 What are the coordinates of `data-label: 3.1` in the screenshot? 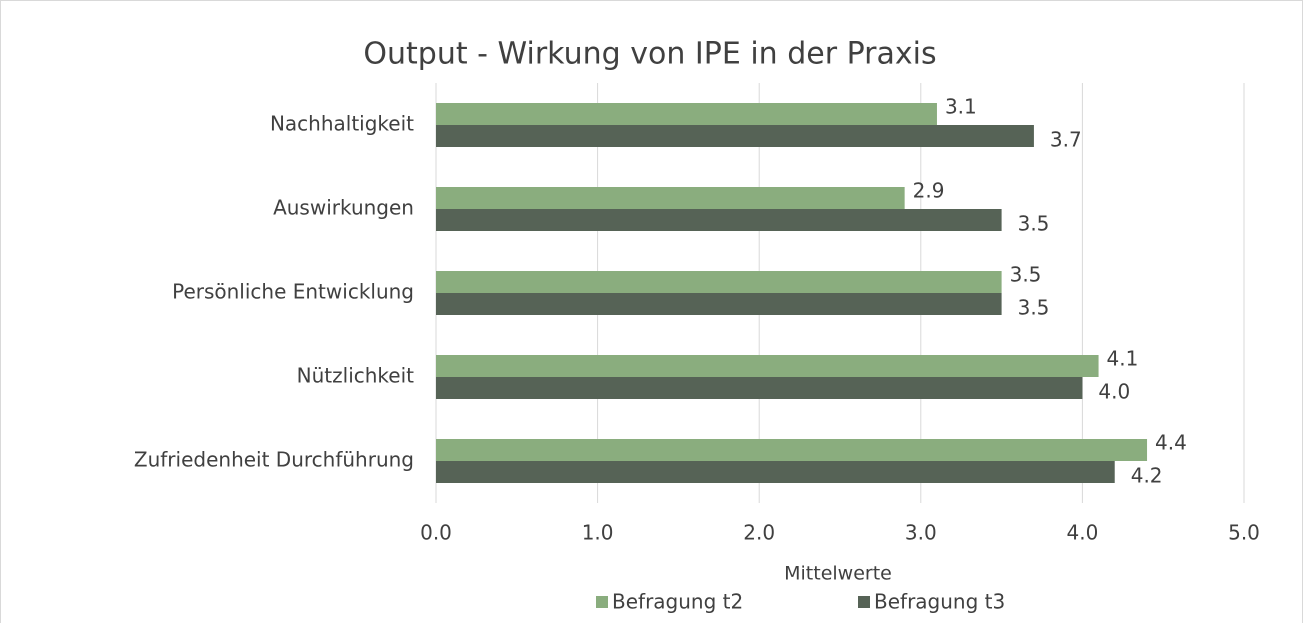 It's located at (961, 107).